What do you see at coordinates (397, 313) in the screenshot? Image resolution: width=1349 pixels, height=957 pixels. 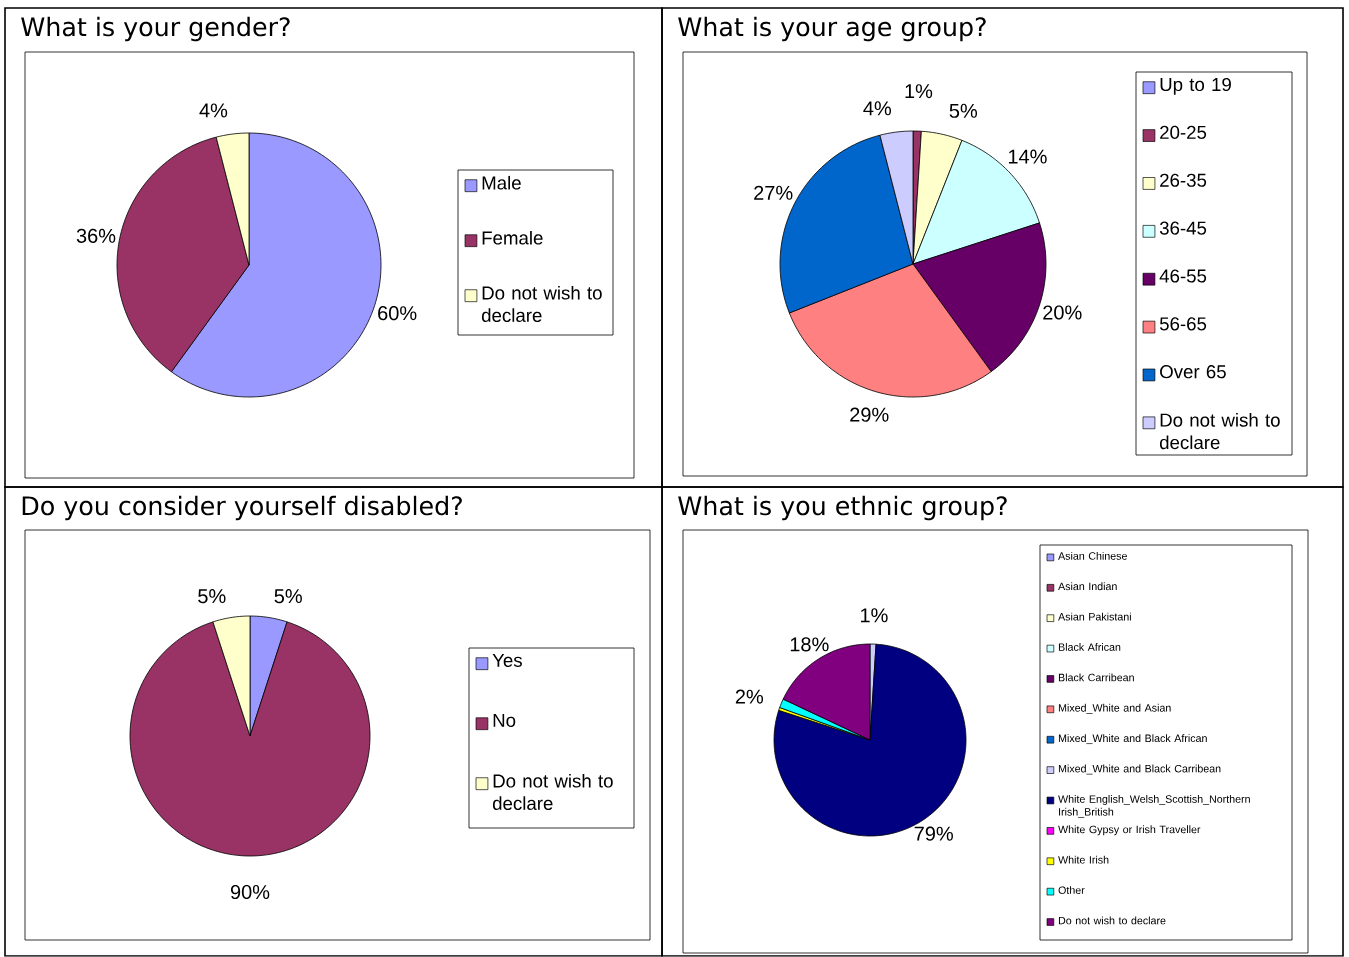 I see `data-label: 60%` at bounding box center [397, 313].